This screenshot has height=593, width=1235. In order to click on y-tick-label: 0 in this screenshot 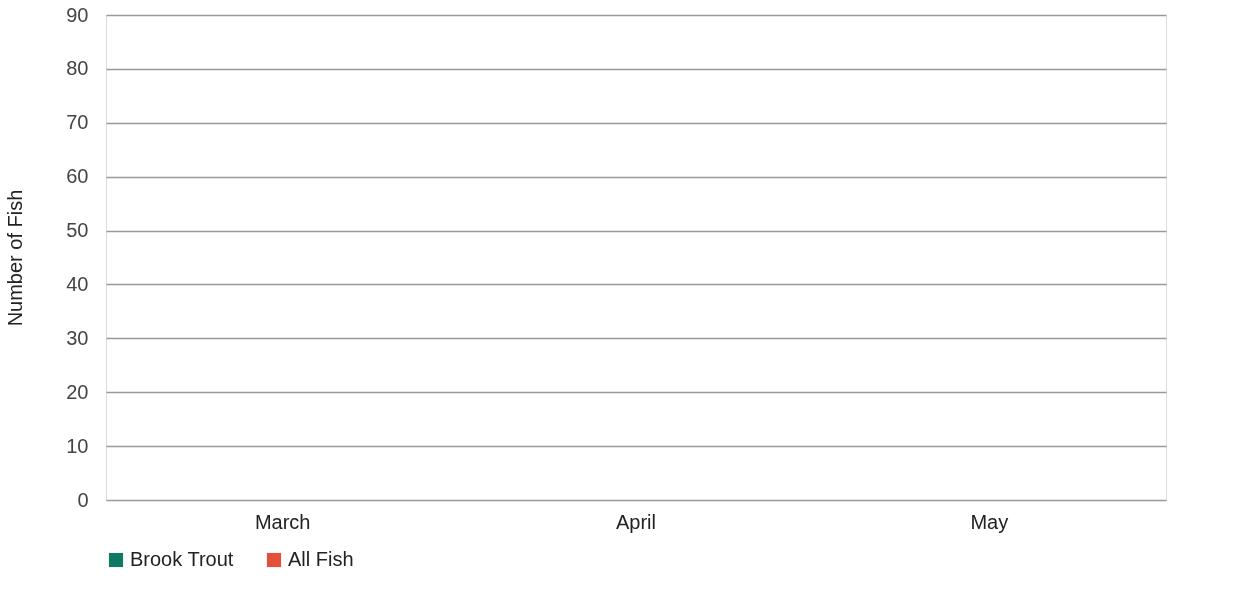, I will do `click(83, 499)`.